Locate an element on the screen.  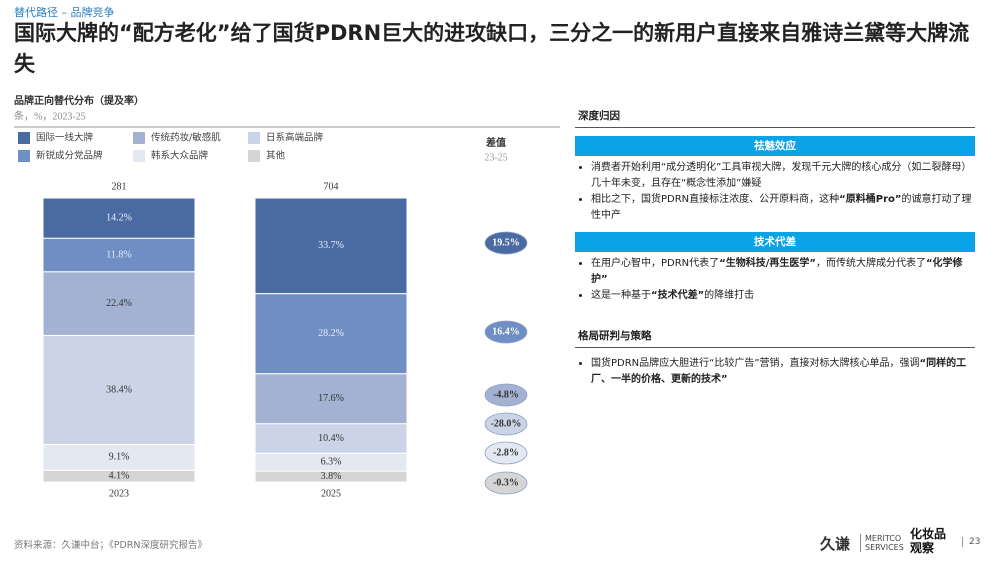
x-tick-label: 2023 is located at coordinates (119, 493).